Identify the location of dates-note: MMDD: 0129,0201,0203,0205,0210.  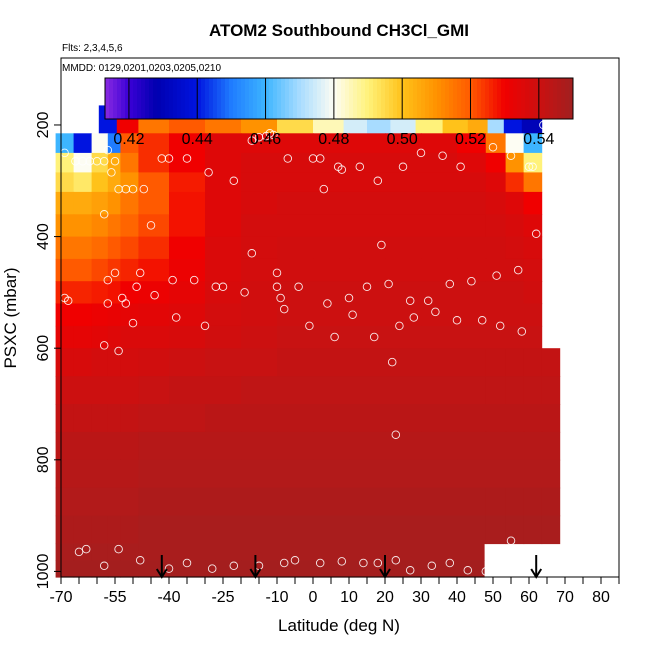
(141, 68).